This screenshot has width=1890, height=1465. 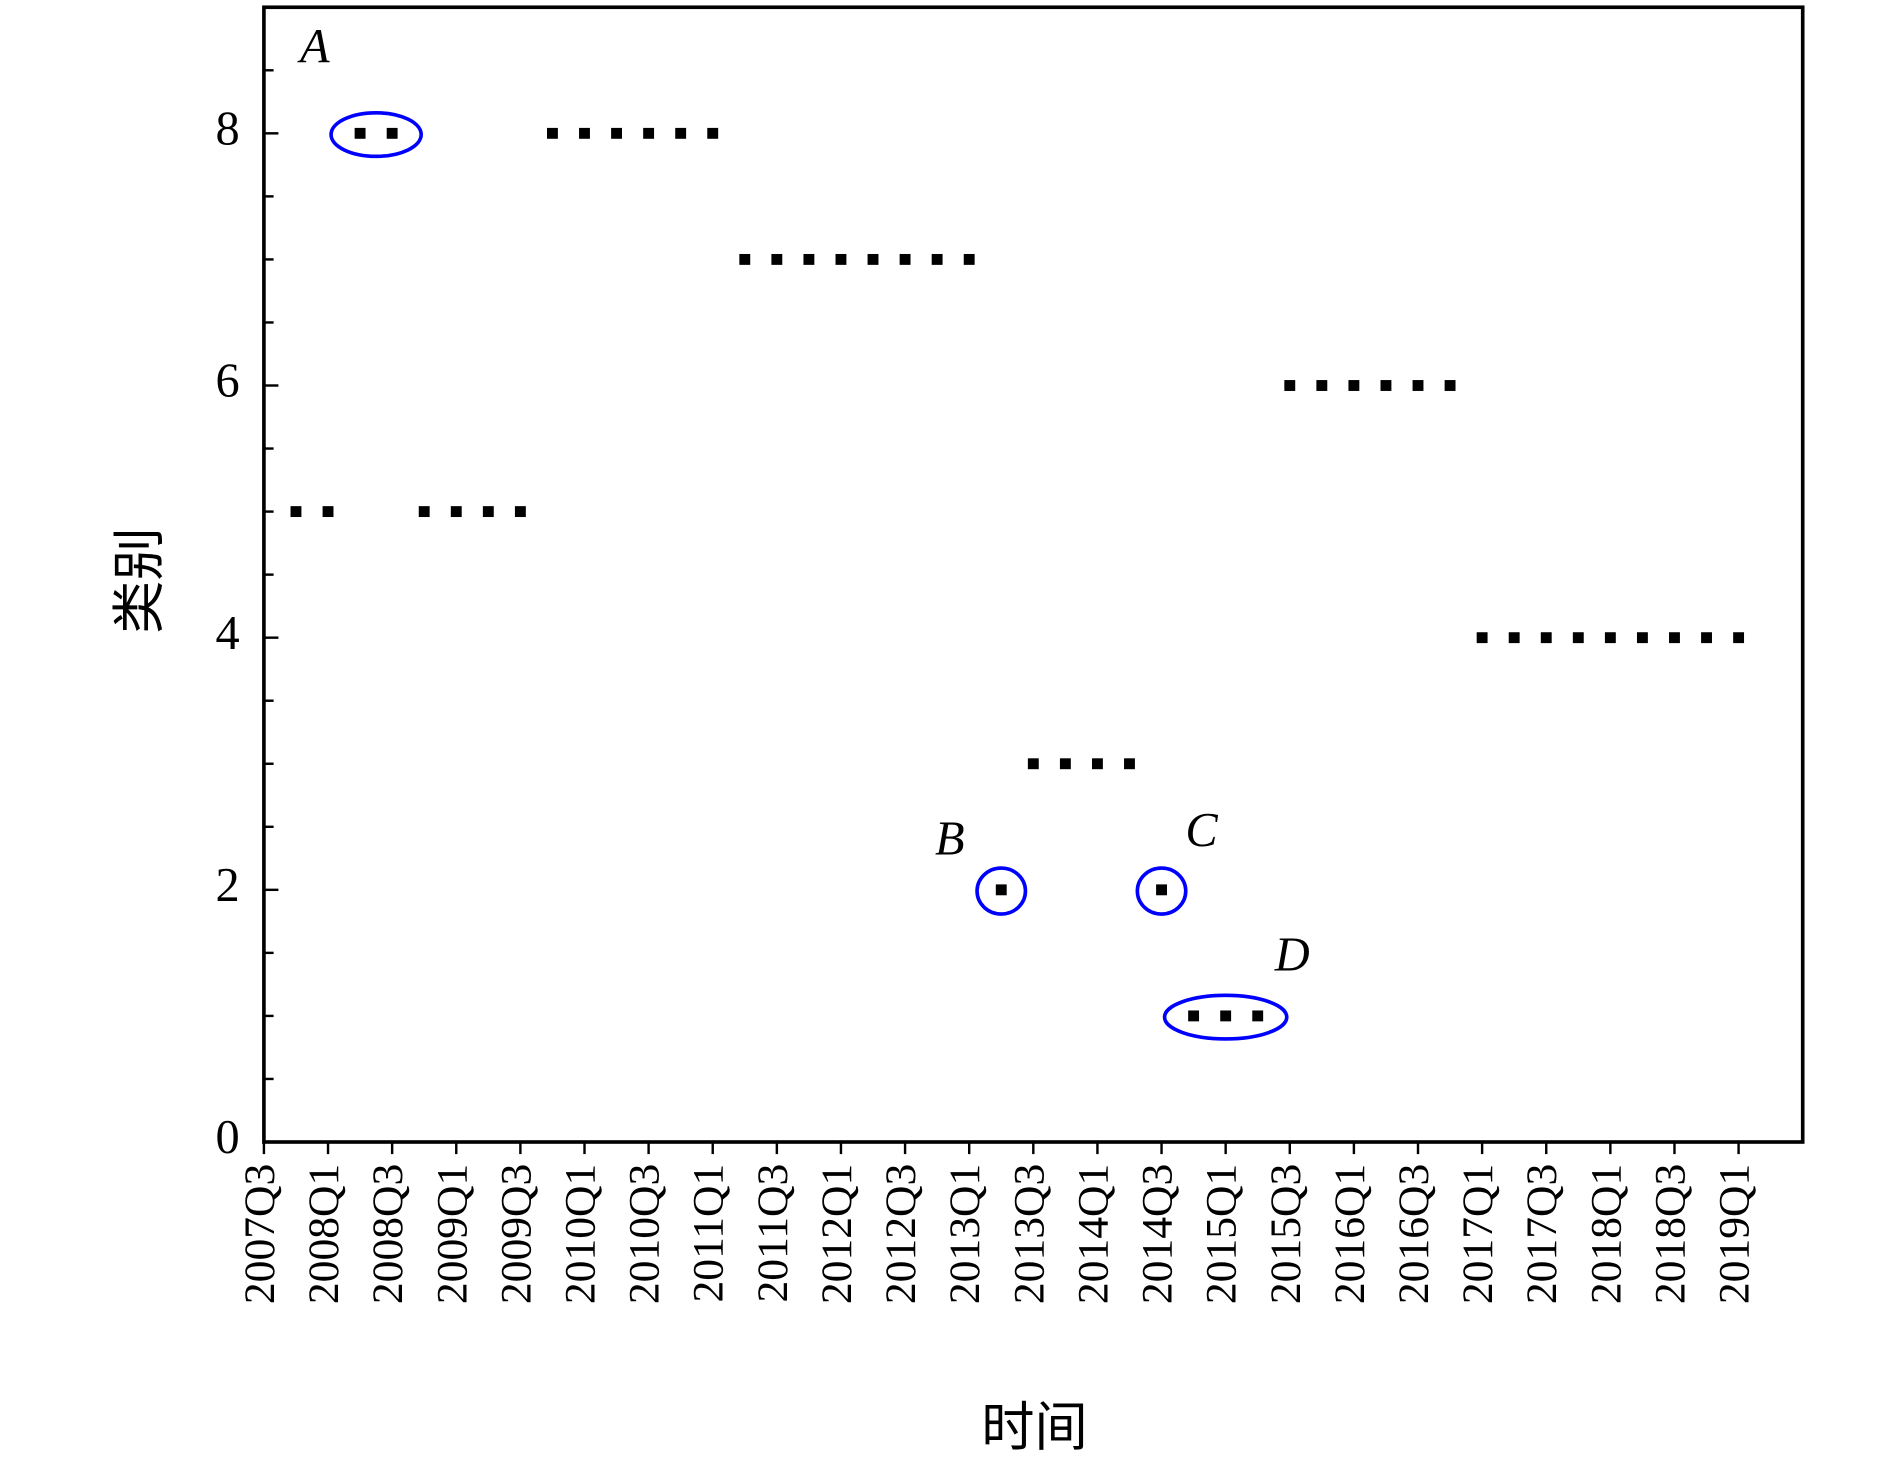 What do you see at coordinates (1606, 1234) in the screenshot?
I see `x-tick-label: 2018Q1` at bounding box center [1606, 1234].